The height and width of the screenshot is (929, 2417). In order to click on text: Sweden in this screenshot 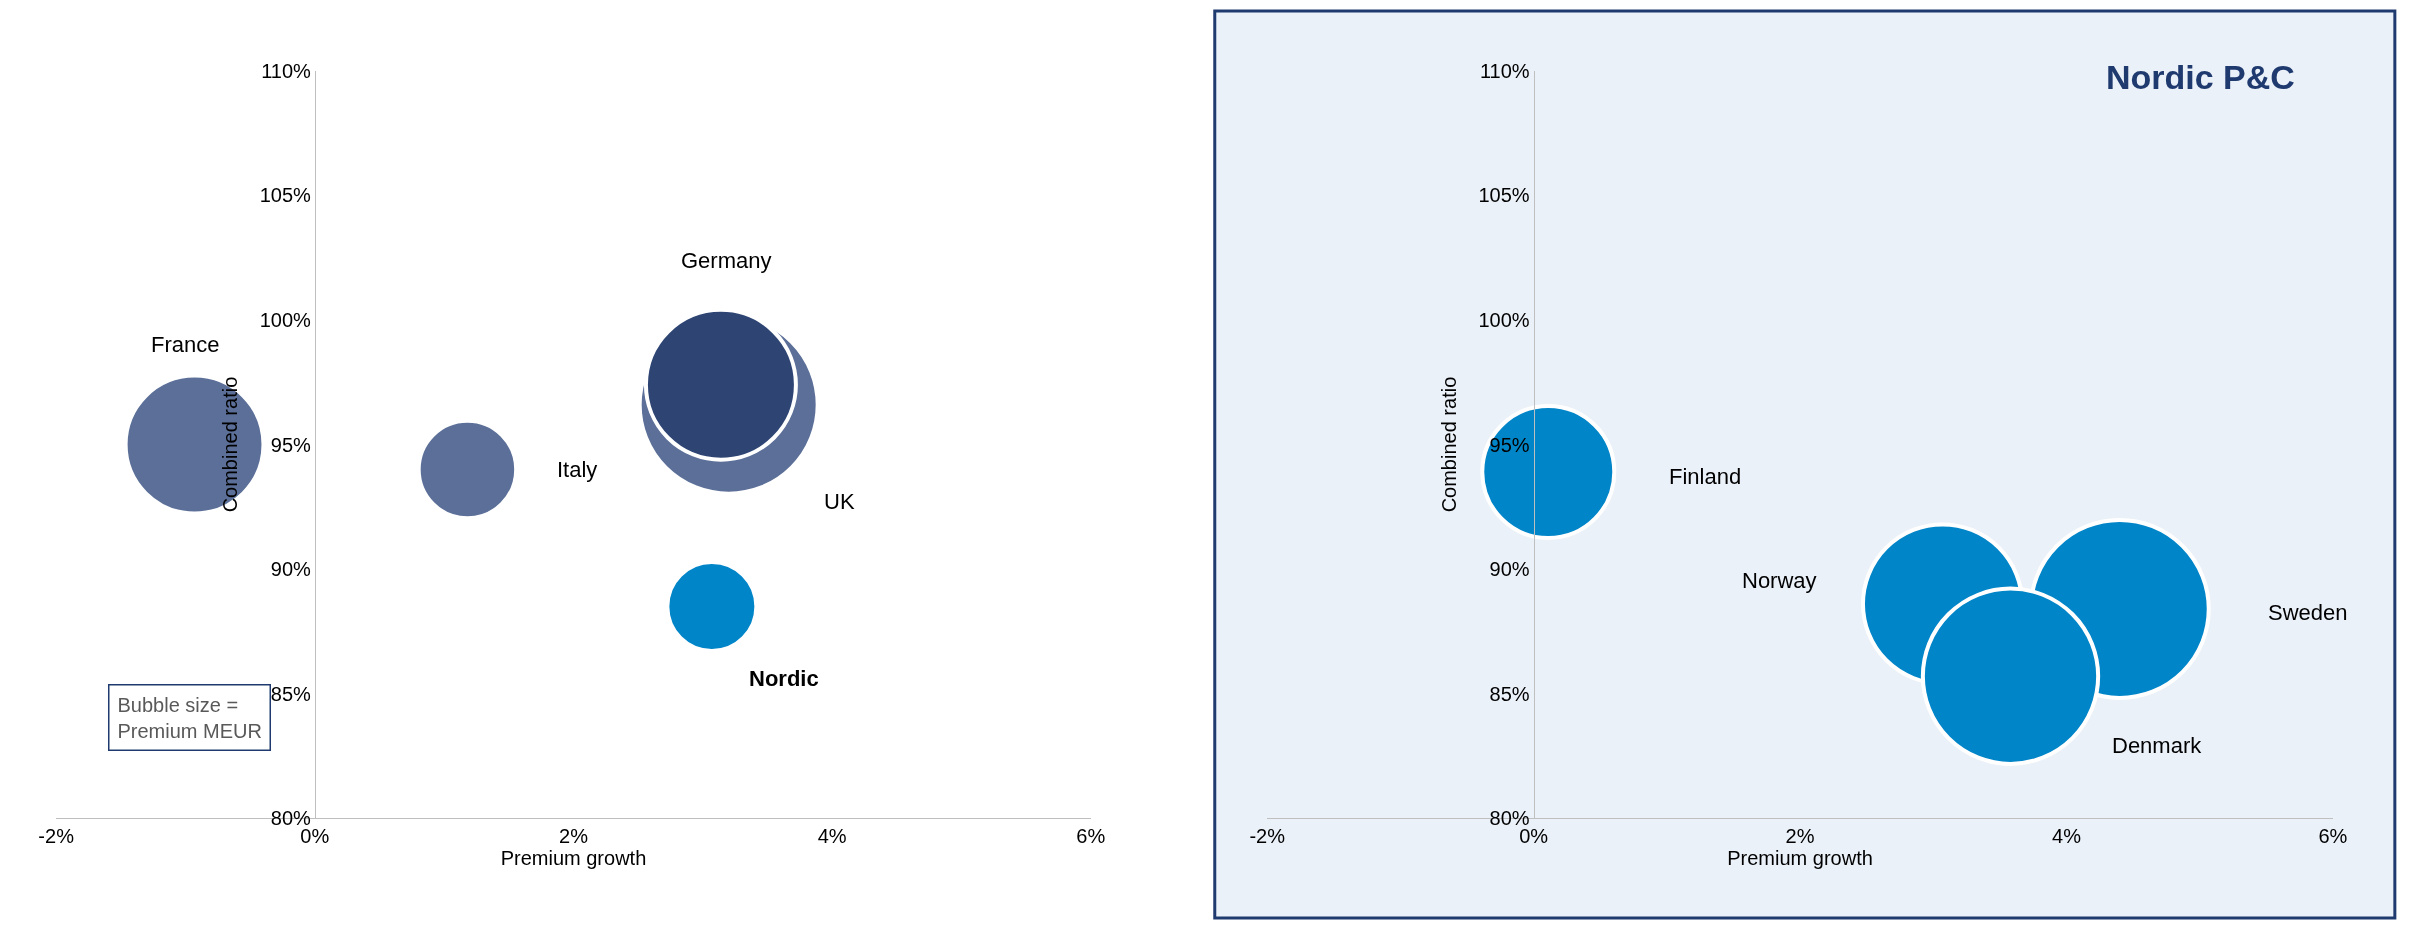, I will do `click(2308, 612)`.